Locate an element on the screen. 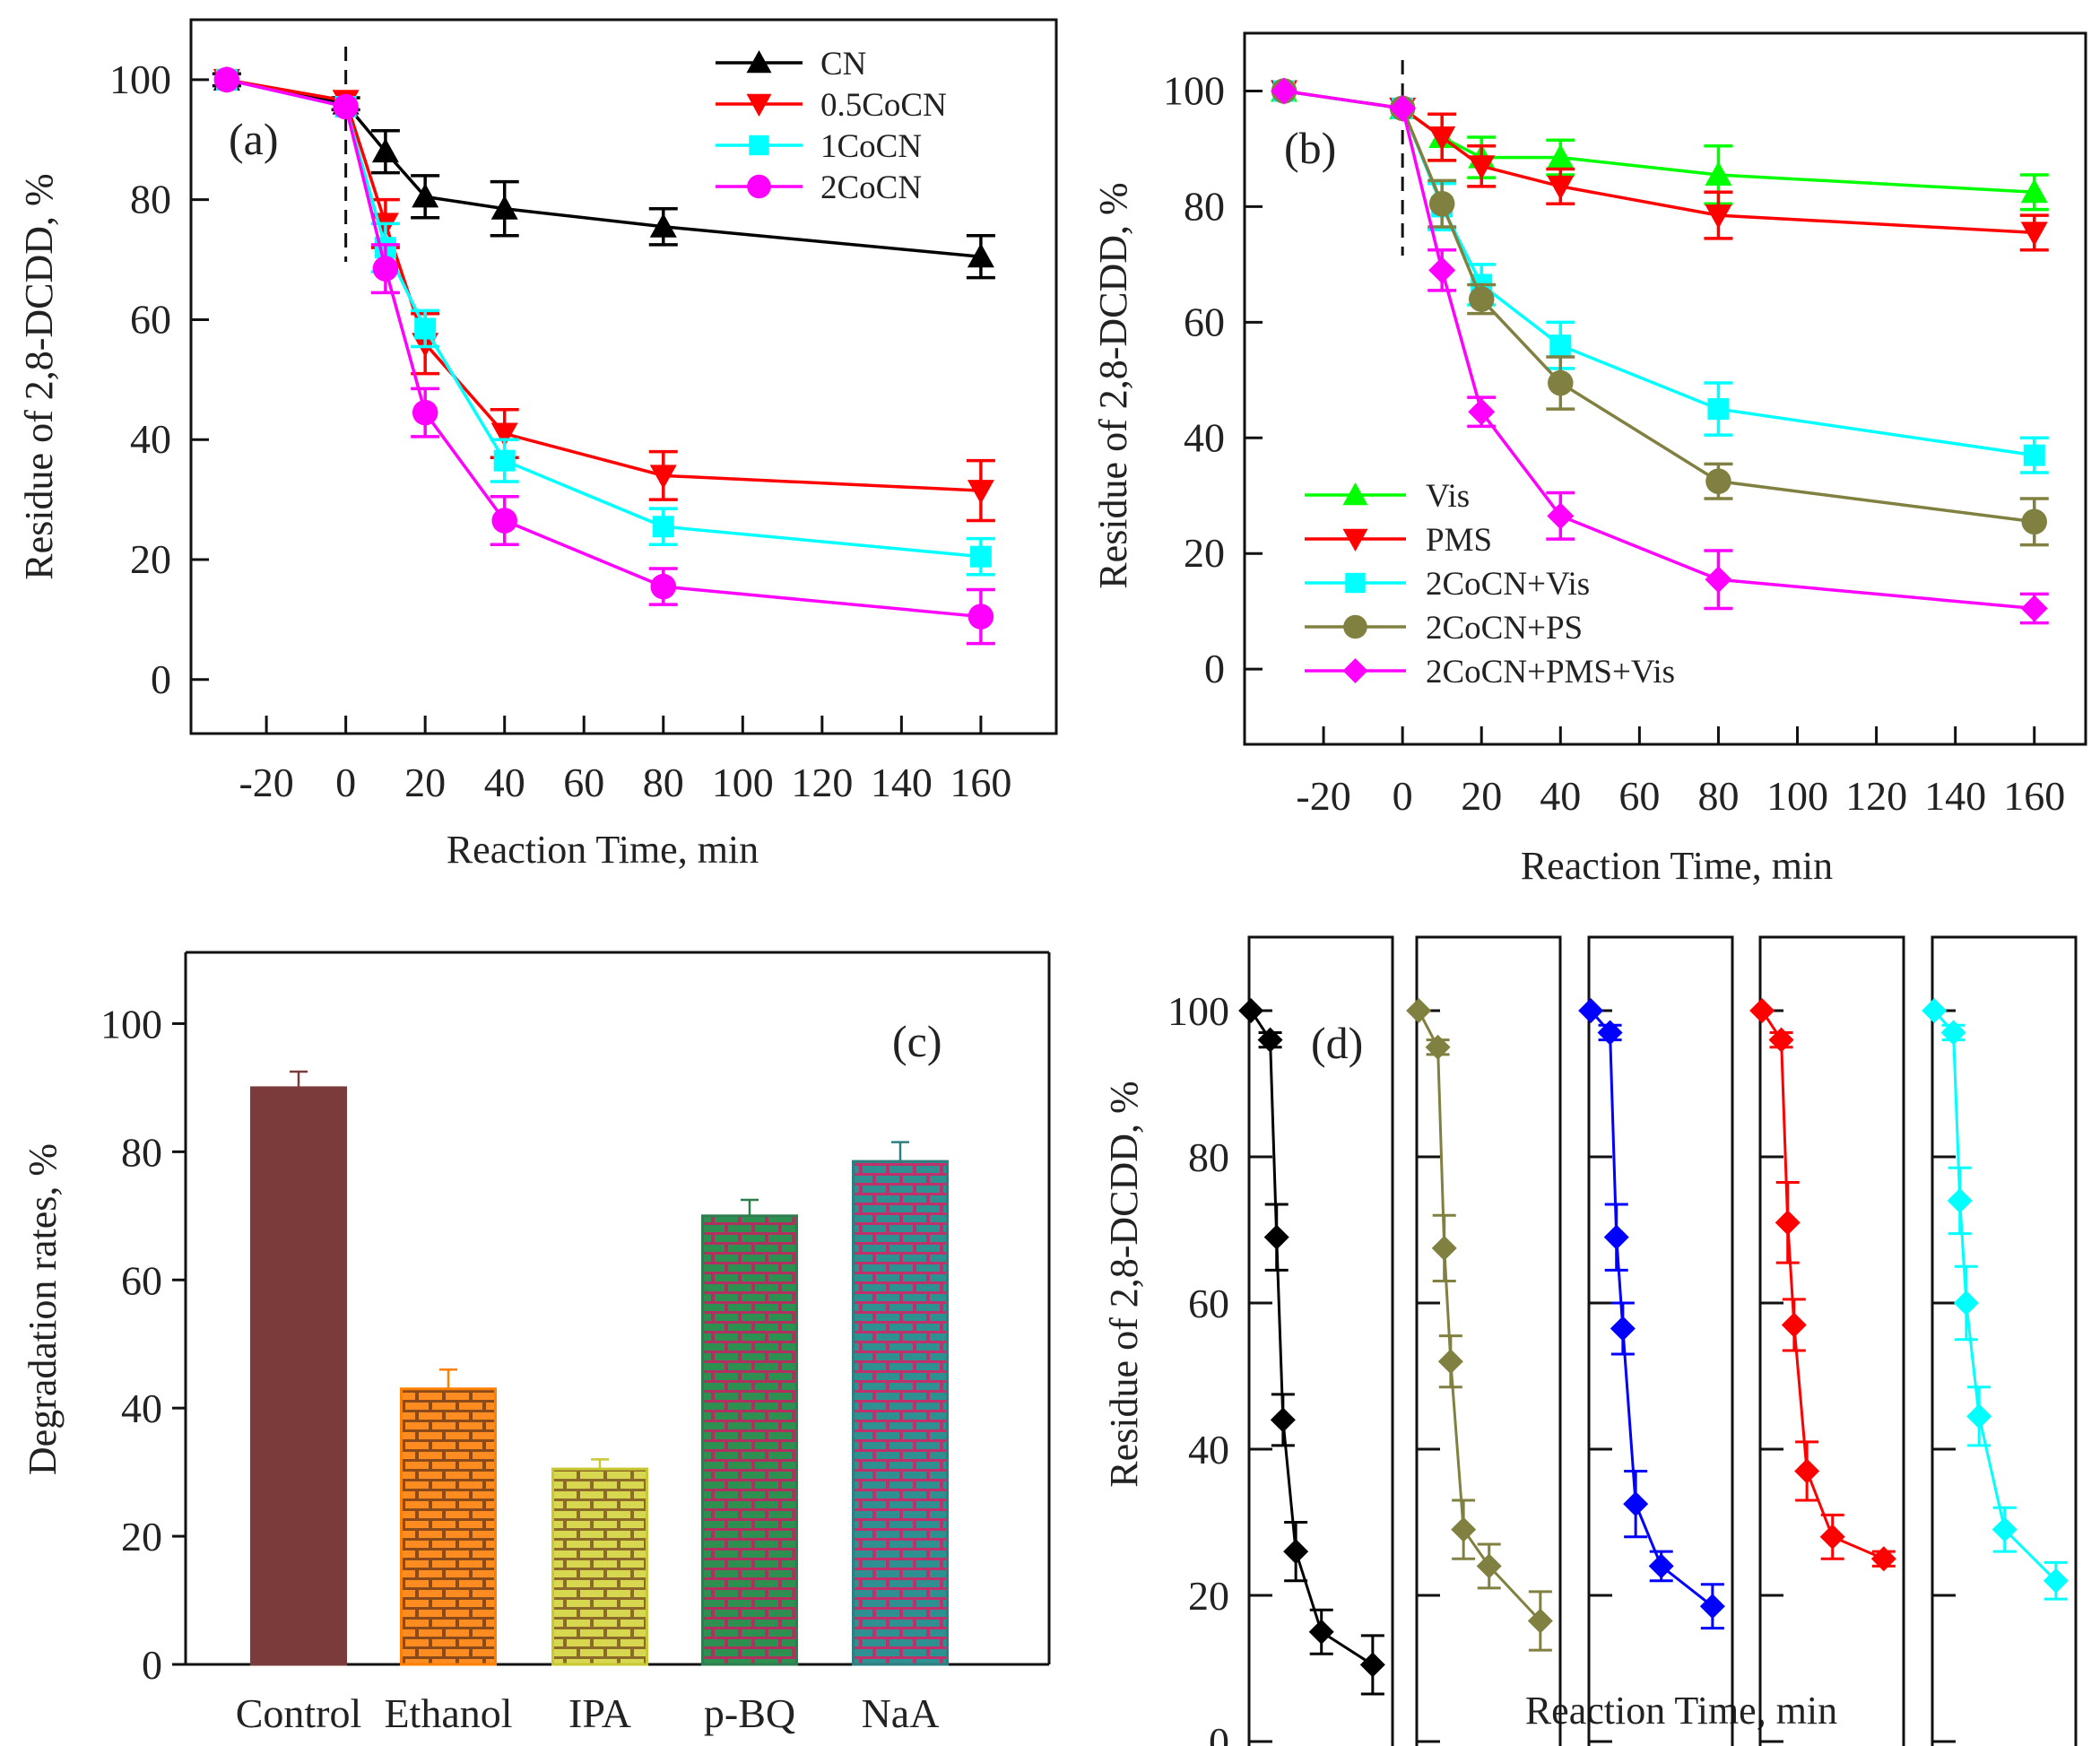 This screenshot has height=1746, width=2100. legend-item: 2CoCN+PS is located at coordinates (1444, 628).